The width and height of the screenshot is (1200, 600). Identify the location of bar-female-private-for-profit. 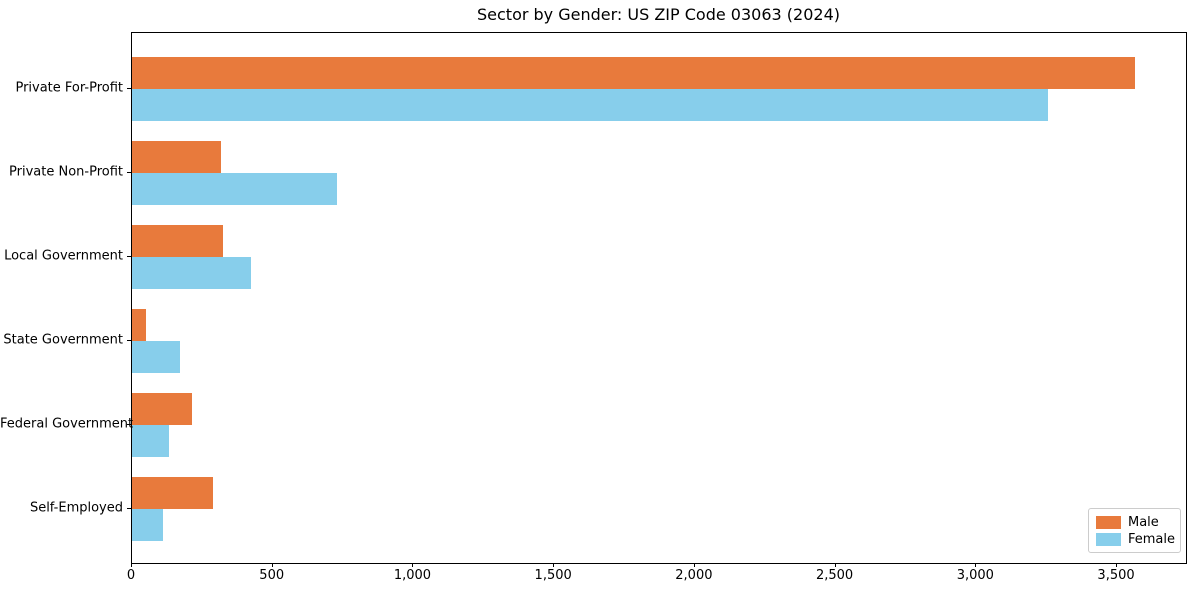
(590, 105).